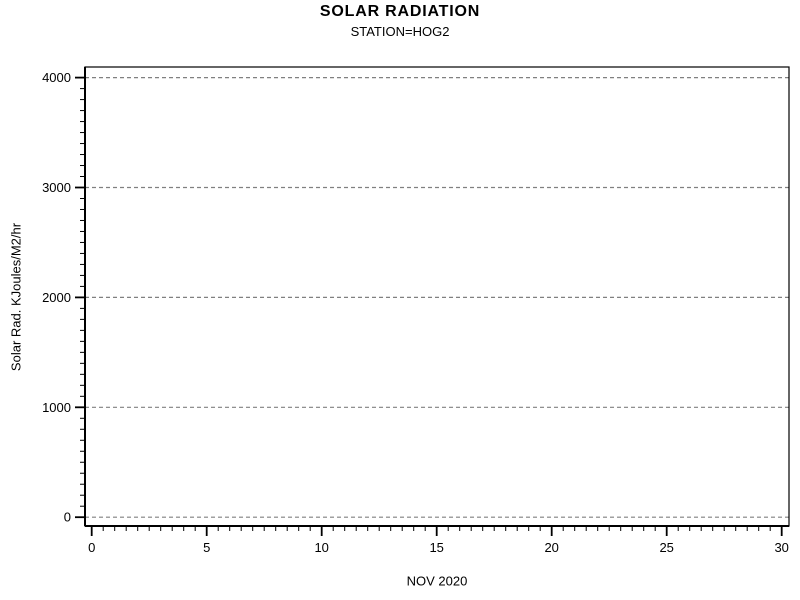 This screenshot has width=800, height=600. I want to click on chart-subtitle: STATION=HOG2, so click(400, 31).